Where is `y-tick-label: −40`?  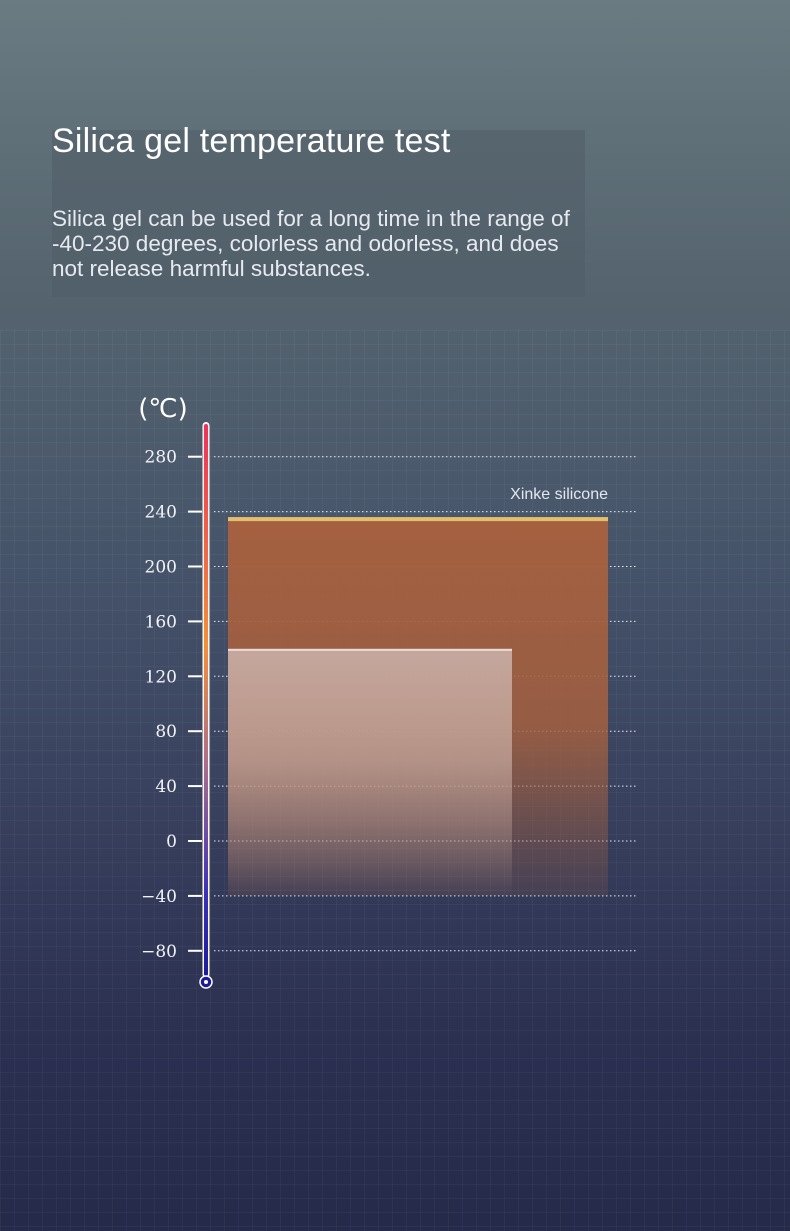
y-tick-label: −40 is located at coordinates (159, 897).